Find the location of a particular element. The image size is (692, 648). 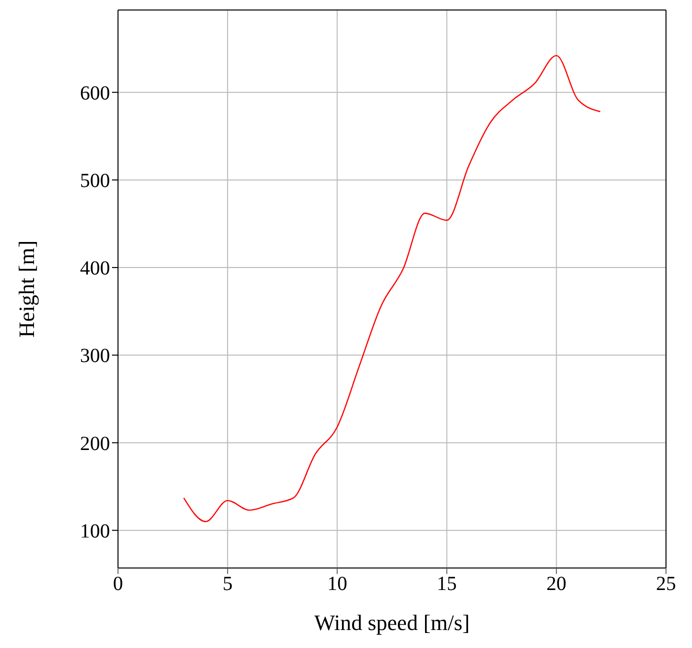

x-tick-label: 15 is located at coordinates (446, 584).